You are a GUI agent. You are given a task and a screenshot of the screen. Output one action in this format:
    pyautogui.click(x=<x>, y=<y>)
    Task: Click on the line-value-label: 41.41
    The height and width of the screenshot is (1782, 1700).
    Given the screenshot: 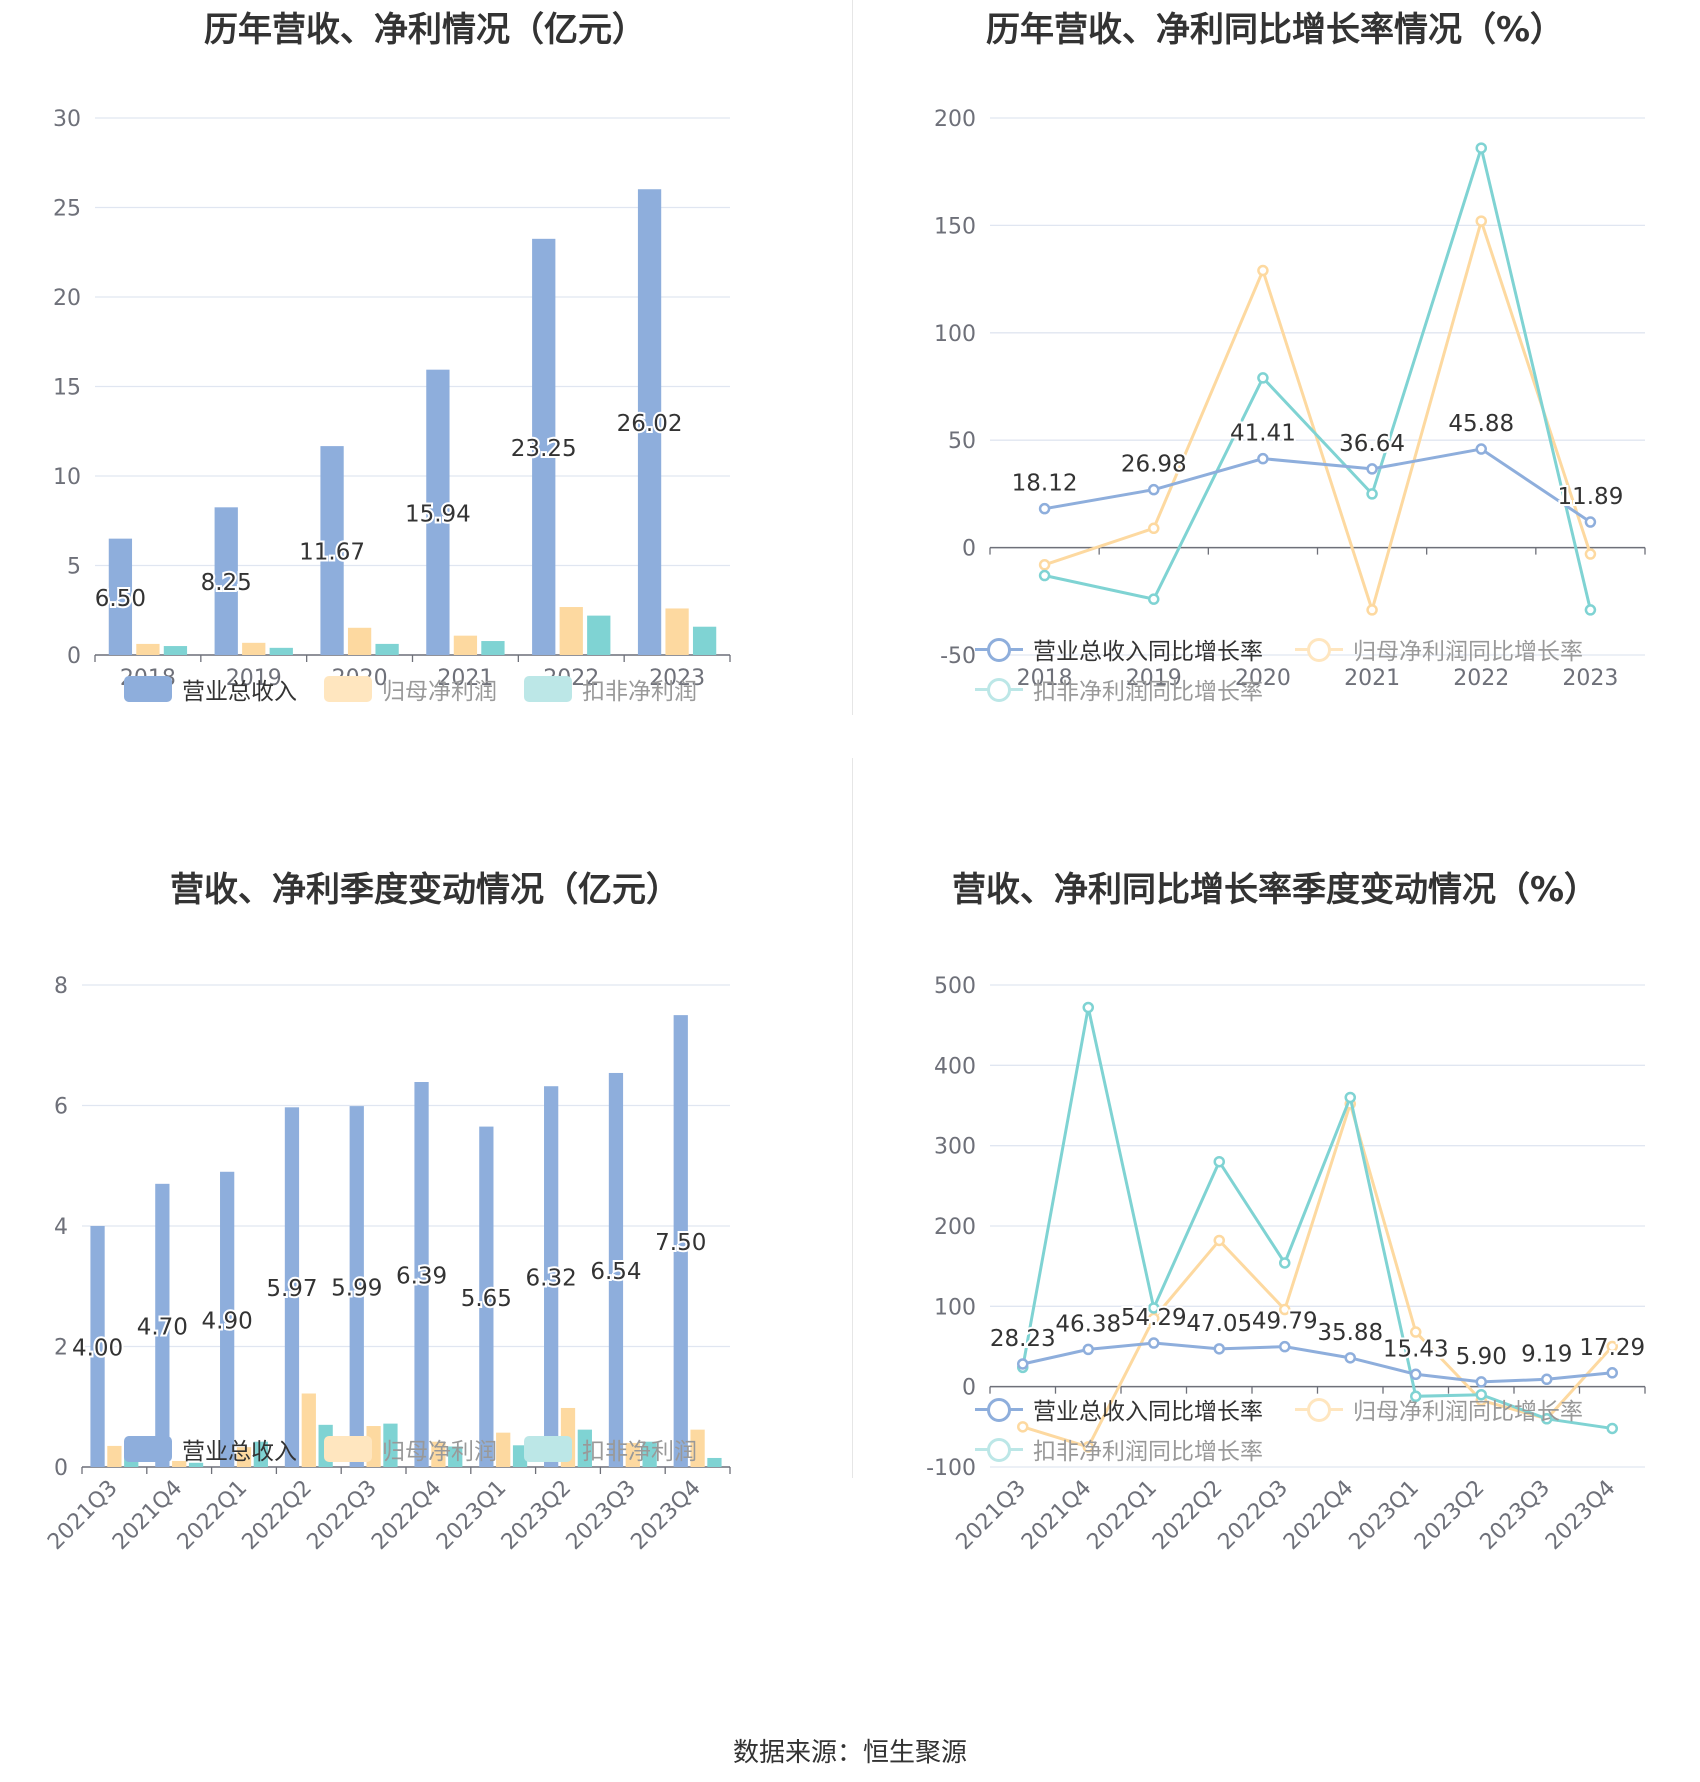 What is the action you would take?
    pyautogui.click(x=1263, y=434)
    